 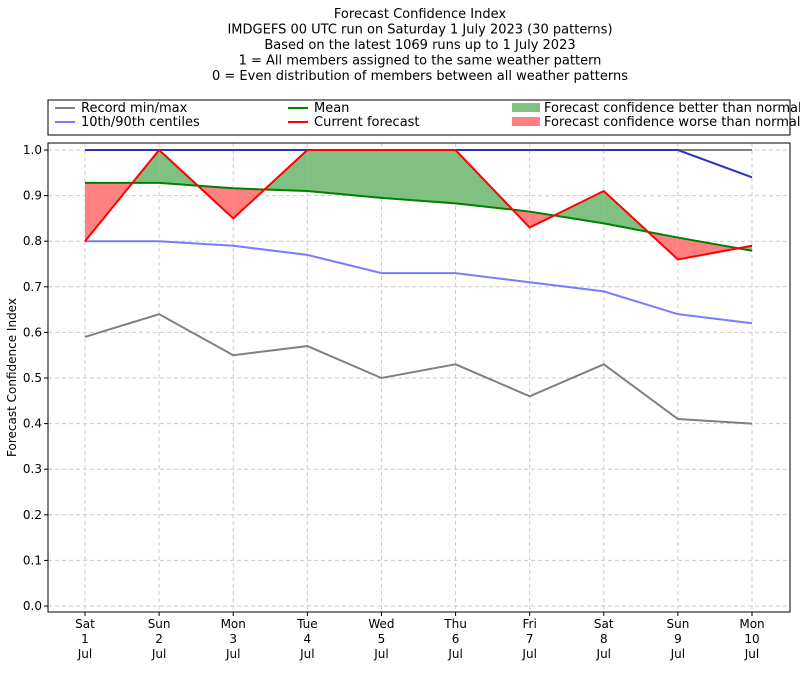 What do you see at coordinates (32, 378) in the screenshot?
I see `y-tick-label: 0.5` at bounding box center [32, 378].